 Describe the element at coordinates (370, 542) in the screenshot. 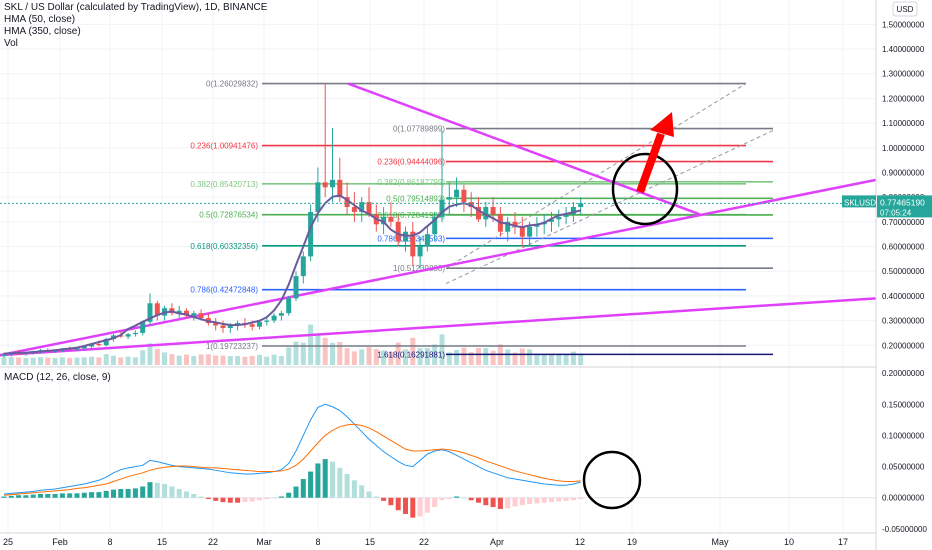

I see `time-tick-label: 15` at that location.